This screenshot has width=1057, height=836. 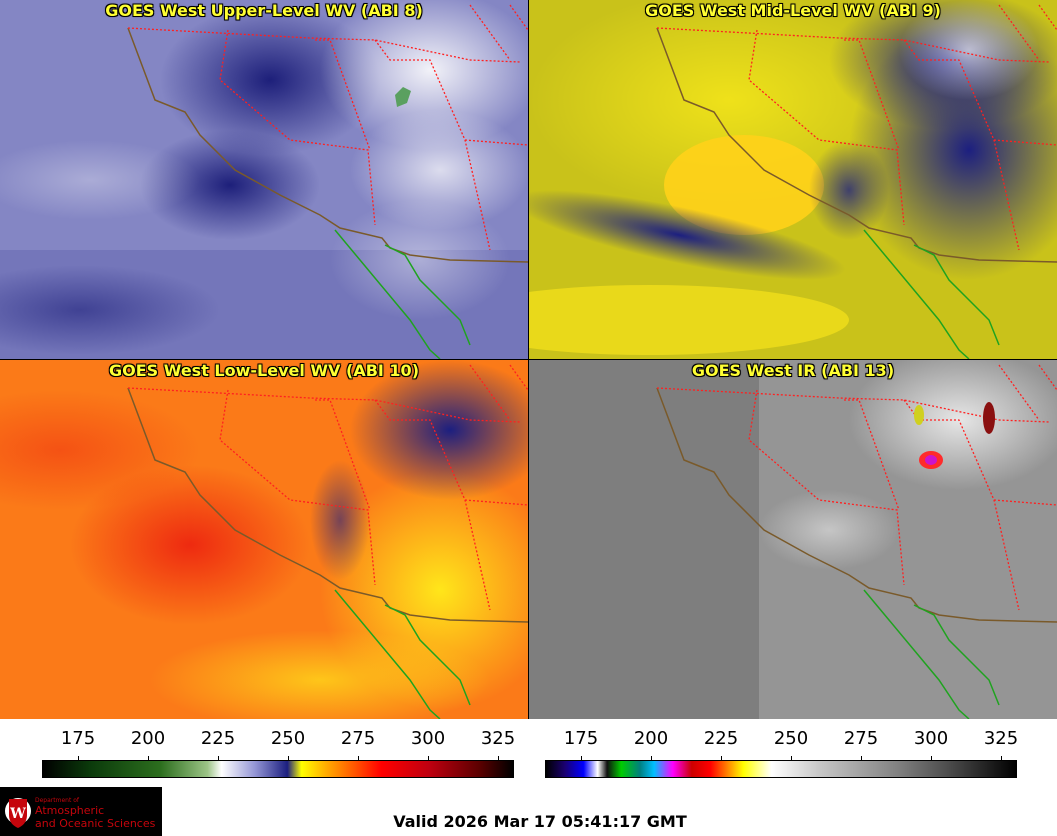 I want to click on wv-tick-label: 325, so click(x=498, y=738).